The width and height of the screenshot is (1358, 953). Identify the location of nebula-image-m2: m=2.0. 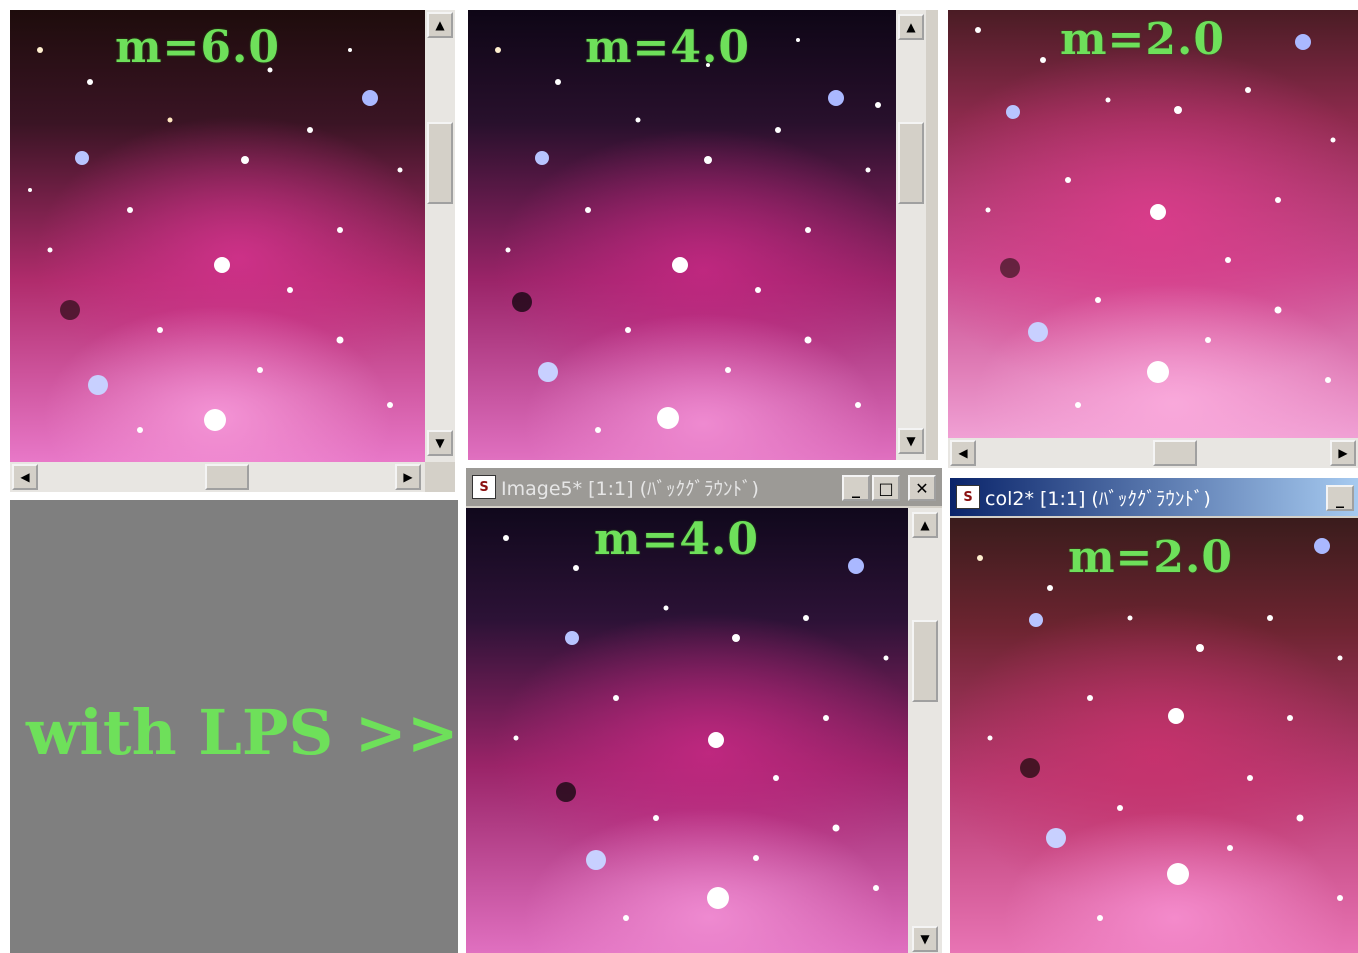
(1153, 224).